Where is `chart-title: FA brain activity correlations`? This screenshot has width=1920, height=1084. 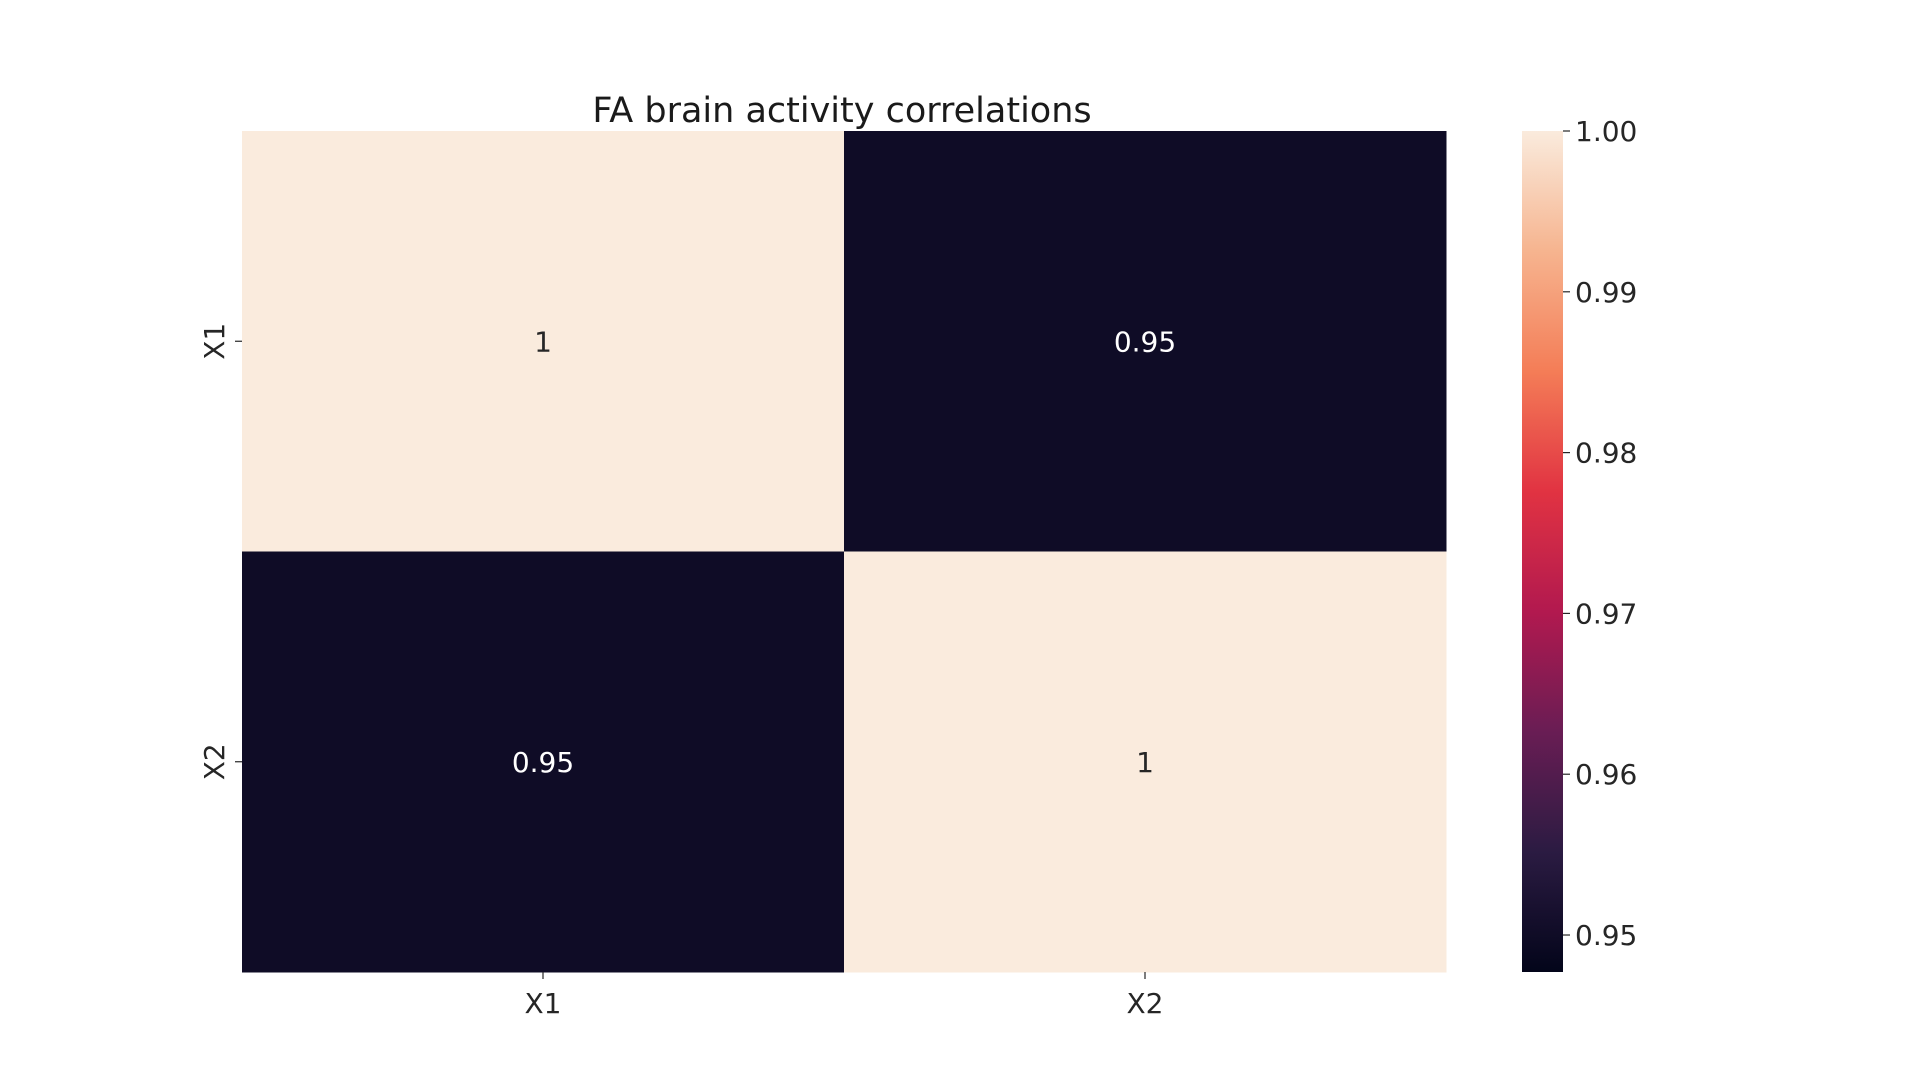 chart-title: FA brain activity correlations is located at coordinates (841, 111).